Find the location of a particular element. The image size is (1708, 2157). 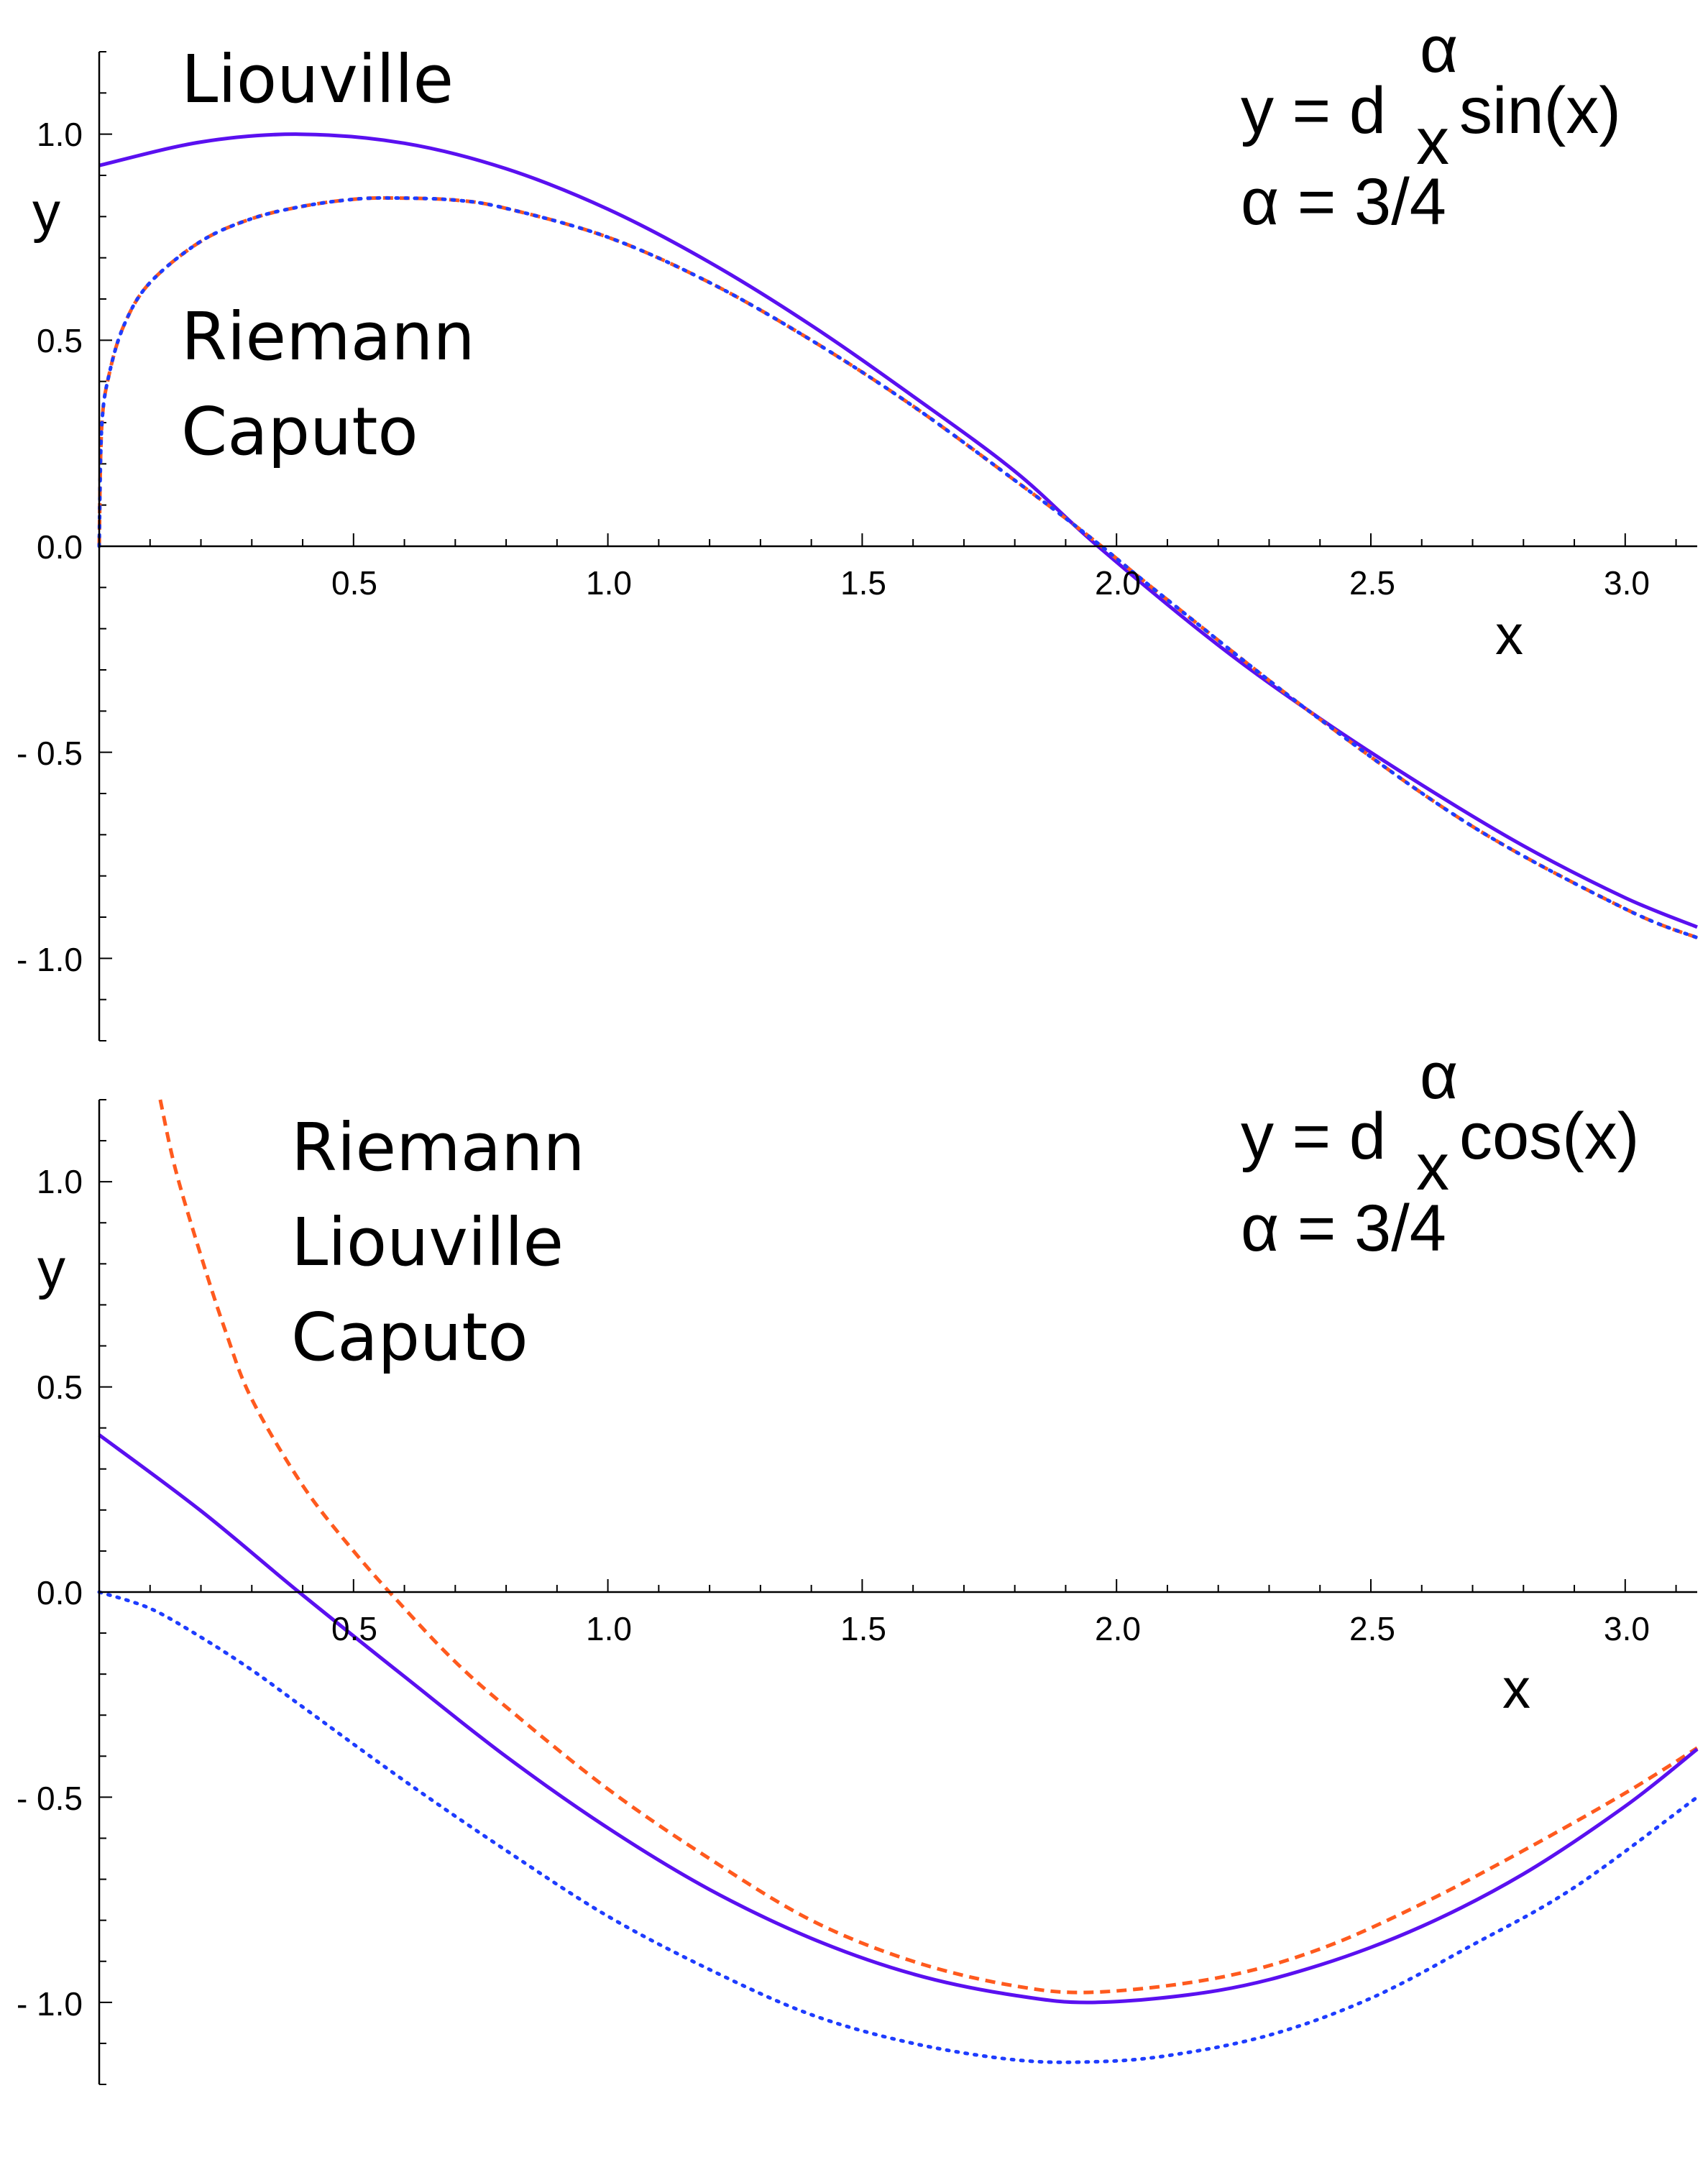

formula: y = d α x cos(x) α = 3/4 is located at coordinates (1440, 1152).